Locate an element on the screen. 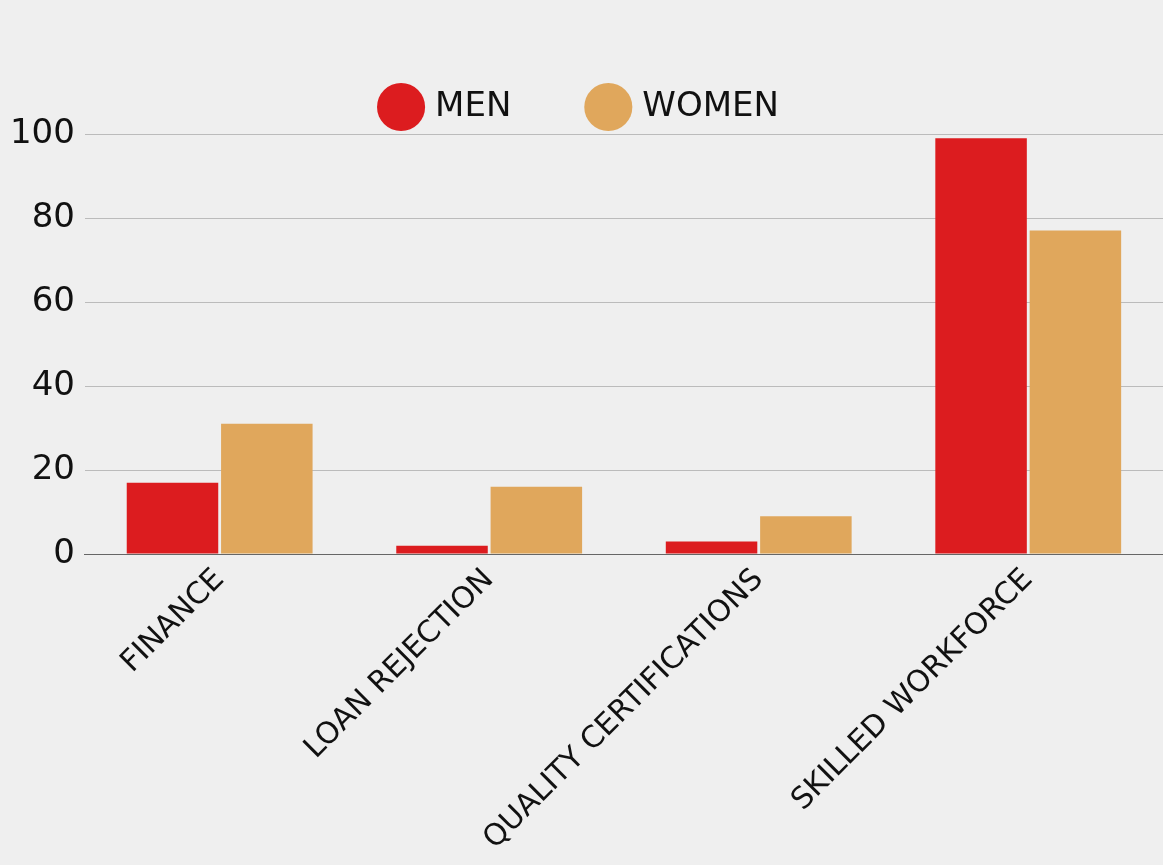  y-tick-label: 100 is located at coordinates (42, 130).